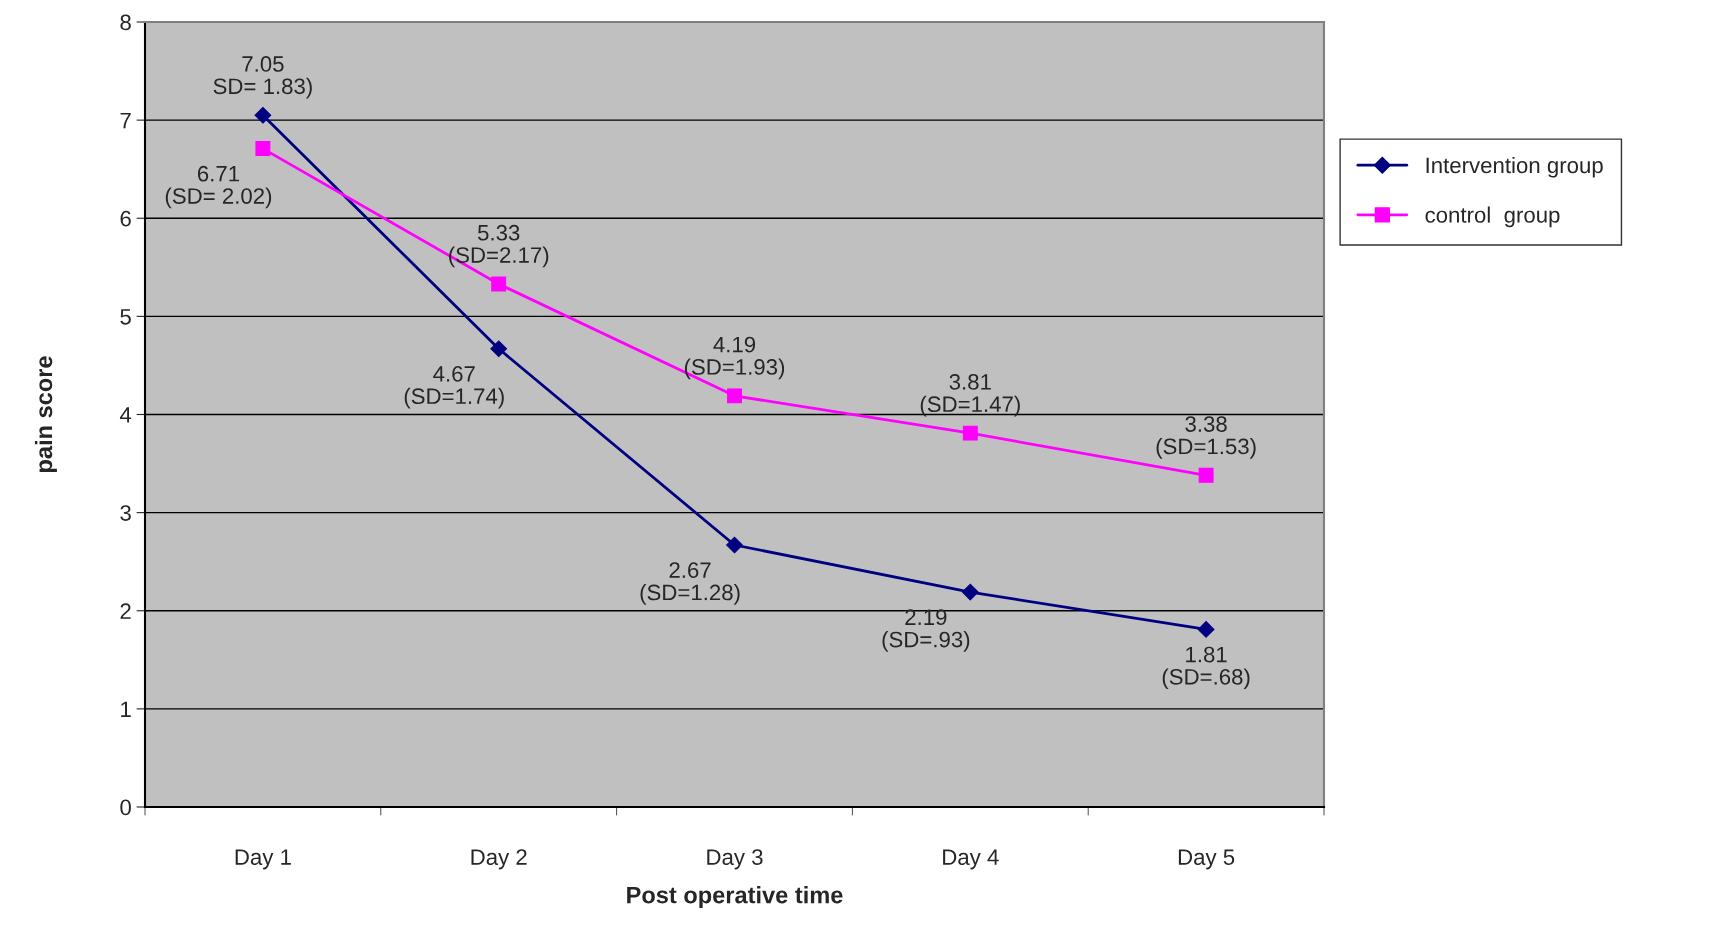 This screenshot has height=951, width=1711. Describe the element at coordinates (1492, 217) in the screenshot. I see `legend-label: control group` at that location.